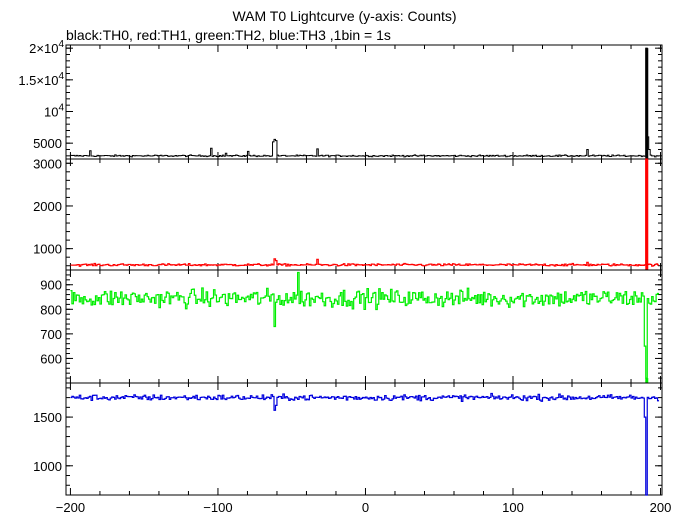 The width and height of the screenshot is (689, 515). Describe the element at coordinates (41, 79) in the screenshot. I see `y-tick-label: 1.5×10⁴` at that location.